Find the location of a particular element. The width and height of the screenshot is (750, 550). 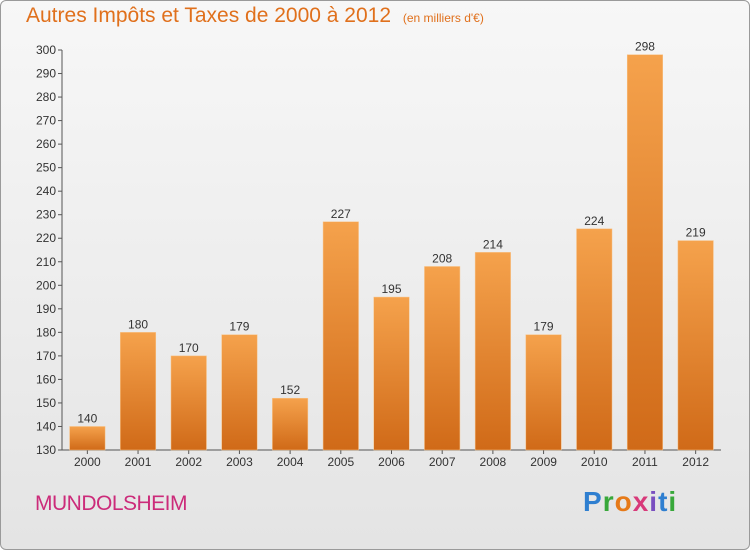

bar-2005 is located at coordinates (340, 336).